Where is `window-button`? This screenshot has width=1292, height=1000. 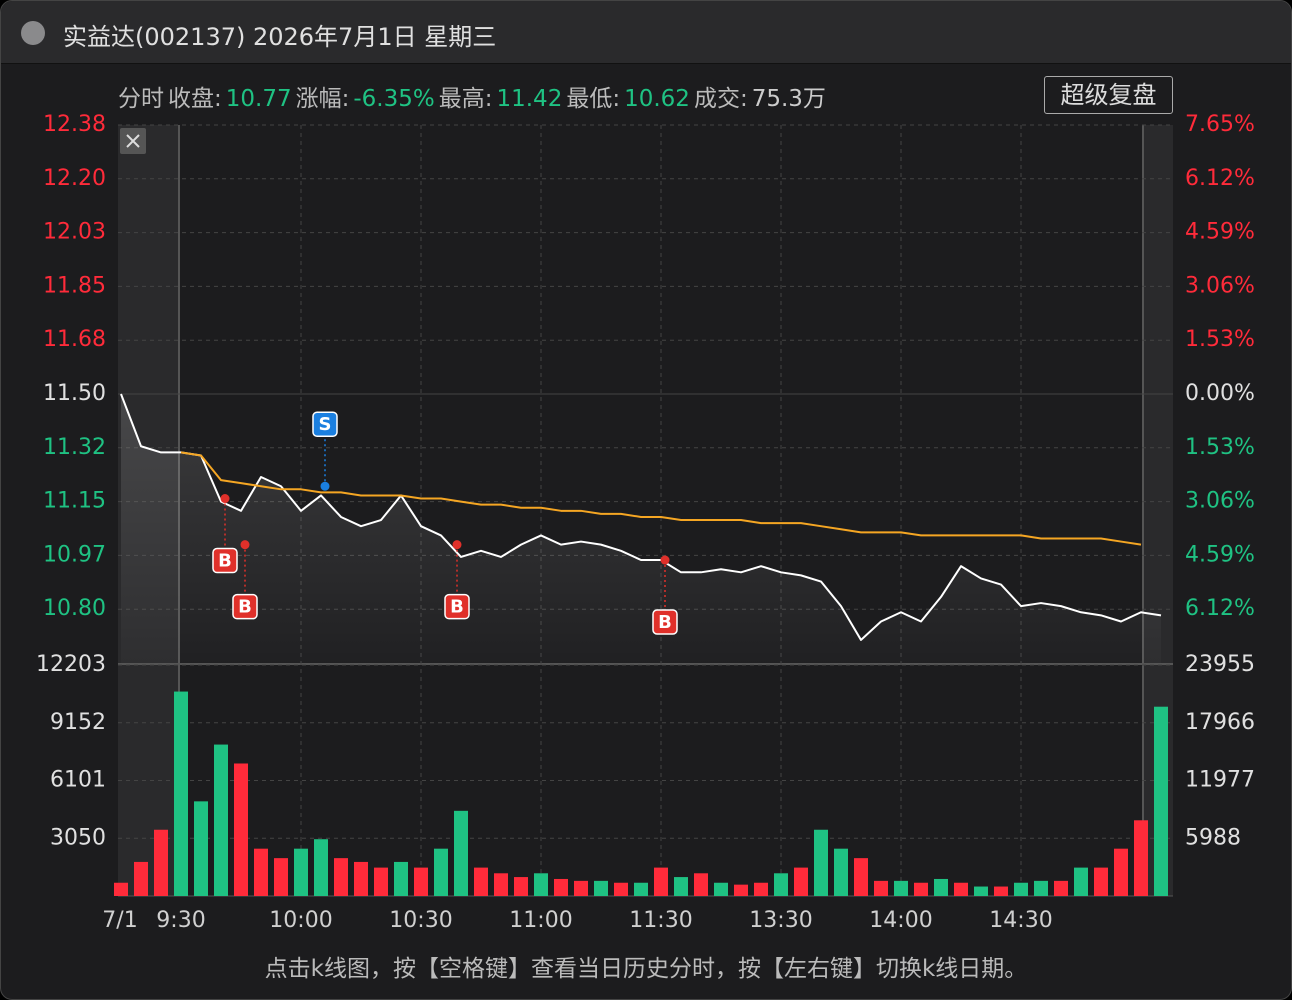
window-button is located at coordinates (33, 33).